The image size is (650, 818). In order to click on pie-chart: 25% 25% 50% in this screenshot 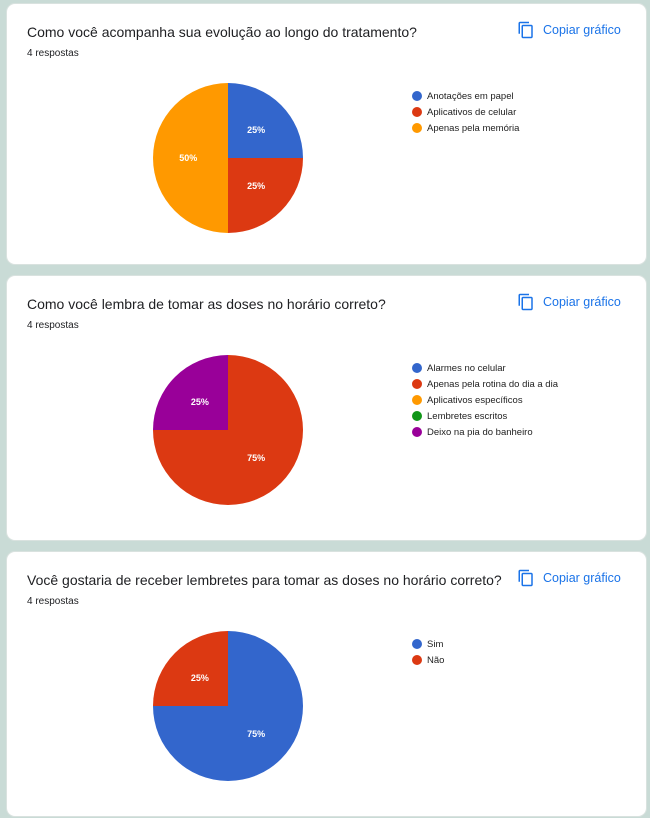, I will do `click(228, 158)`.